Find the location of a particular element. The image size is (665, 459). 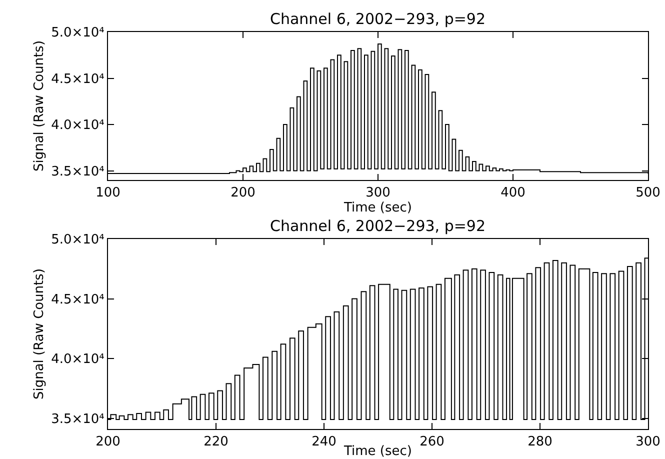

x-tick-label: 500 is located at coordinates (648, 193).